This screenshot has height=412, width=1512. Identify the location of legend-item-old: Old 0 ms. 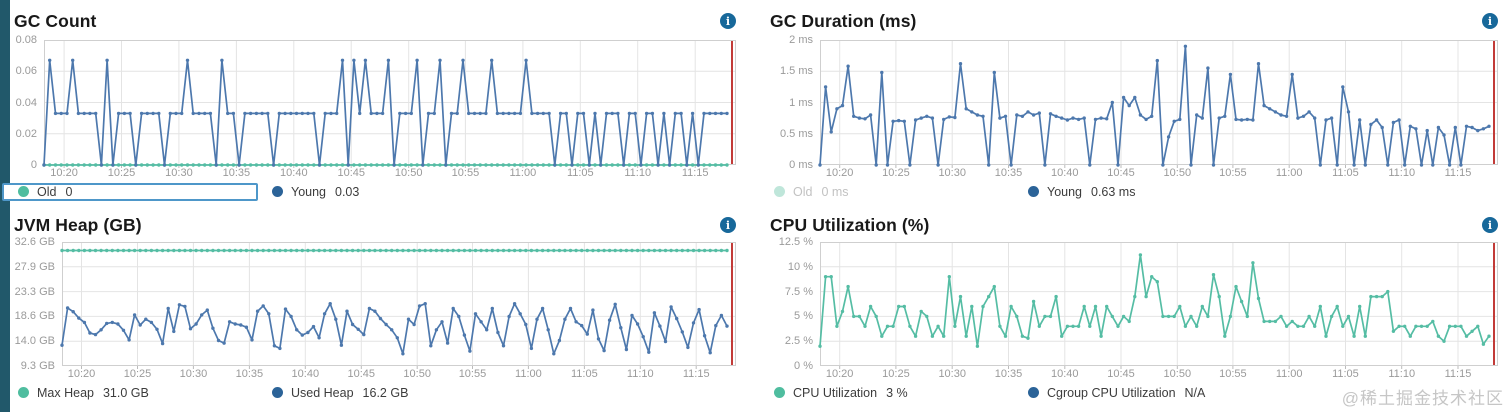
(811, 192).